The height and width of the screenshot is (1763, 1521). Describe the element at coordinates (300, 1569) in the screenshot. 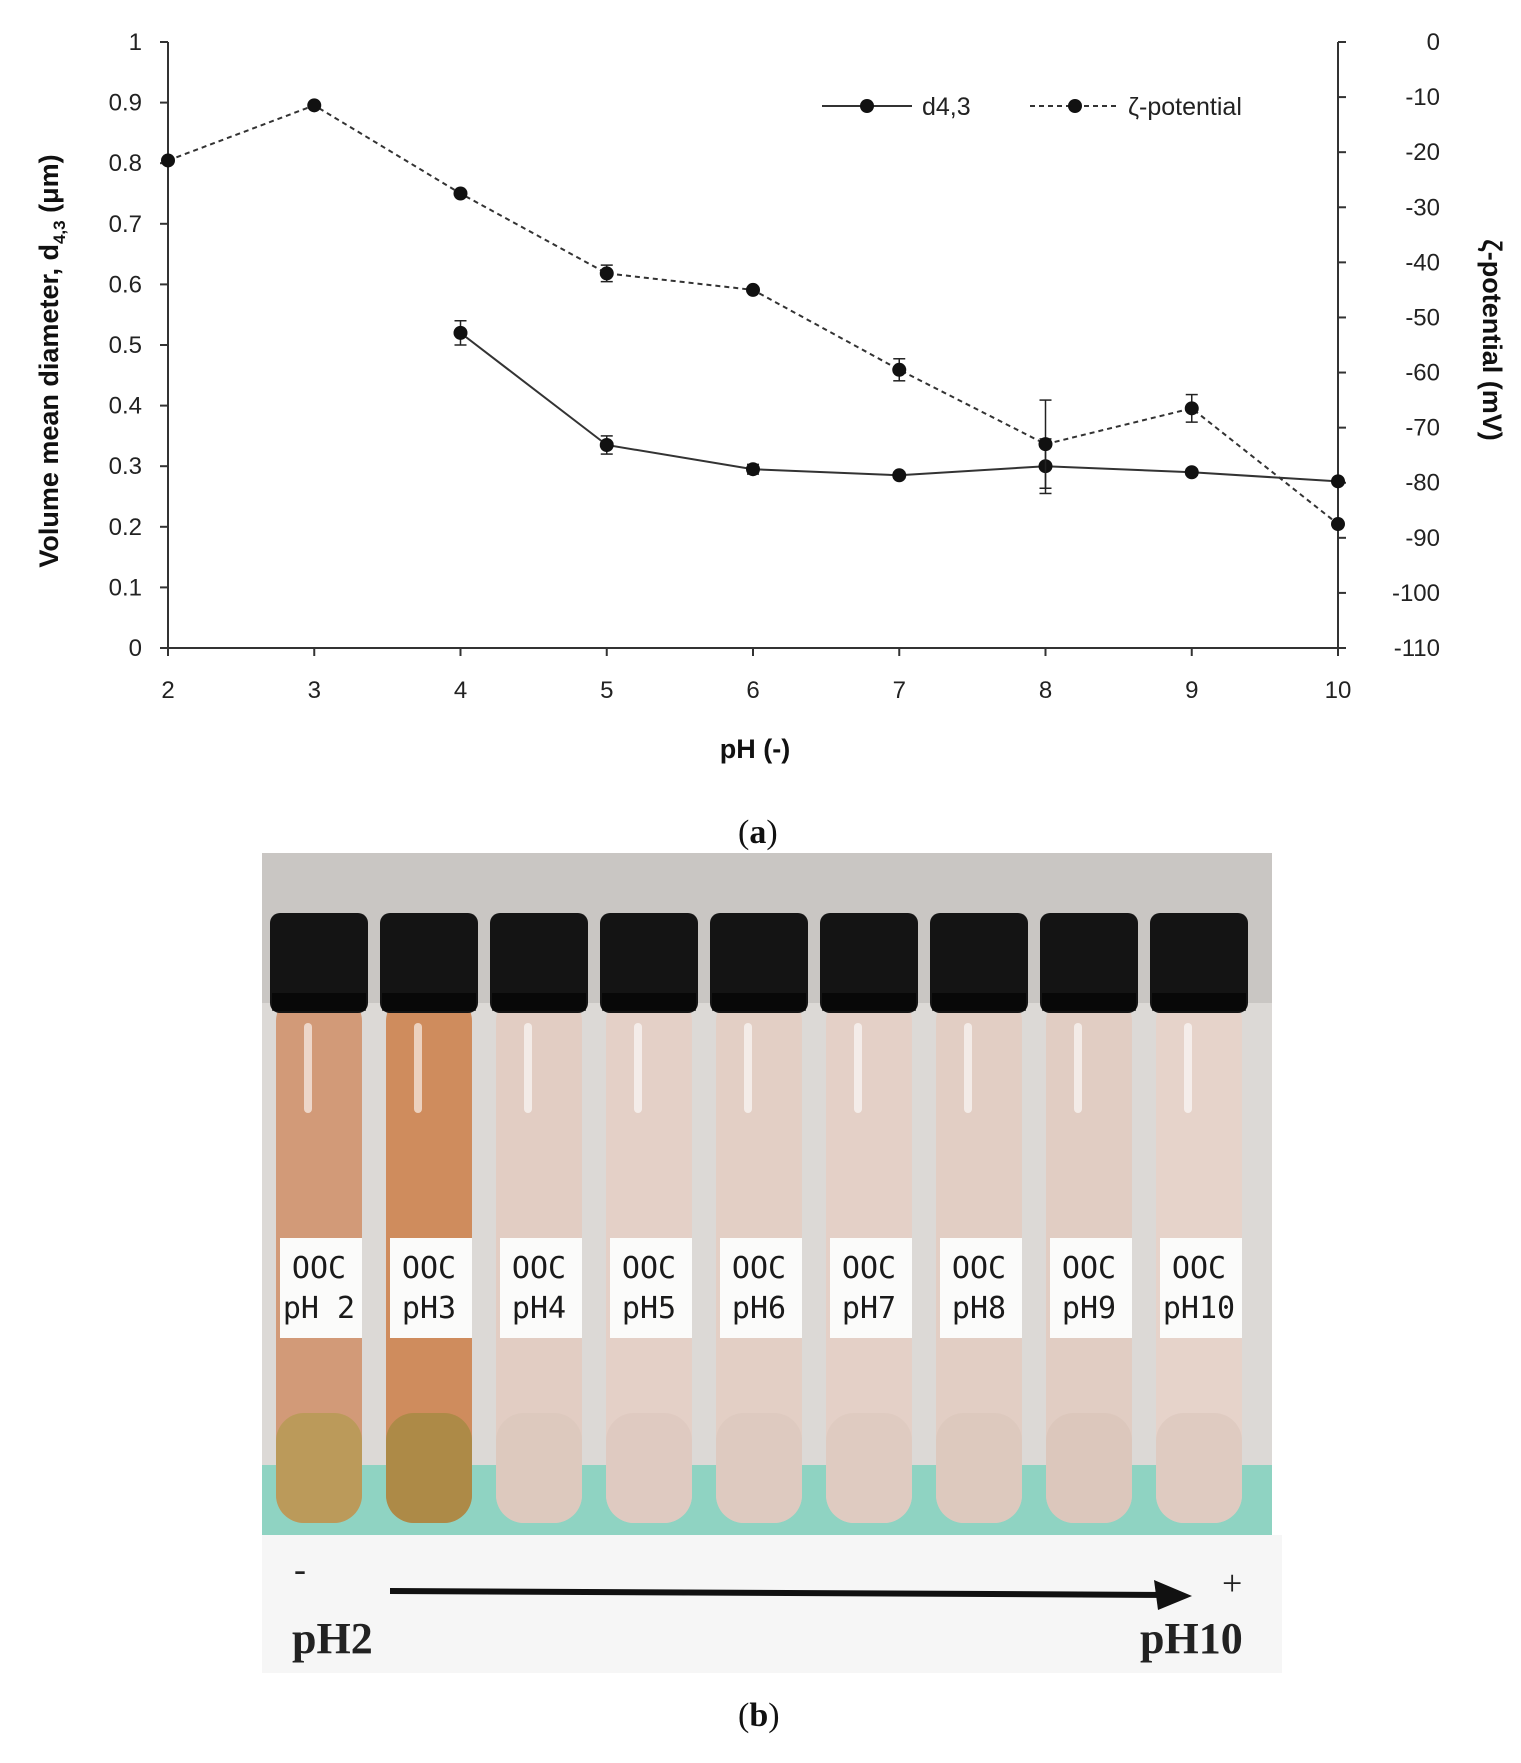

I see `scale-minus-sign: -` at that location.